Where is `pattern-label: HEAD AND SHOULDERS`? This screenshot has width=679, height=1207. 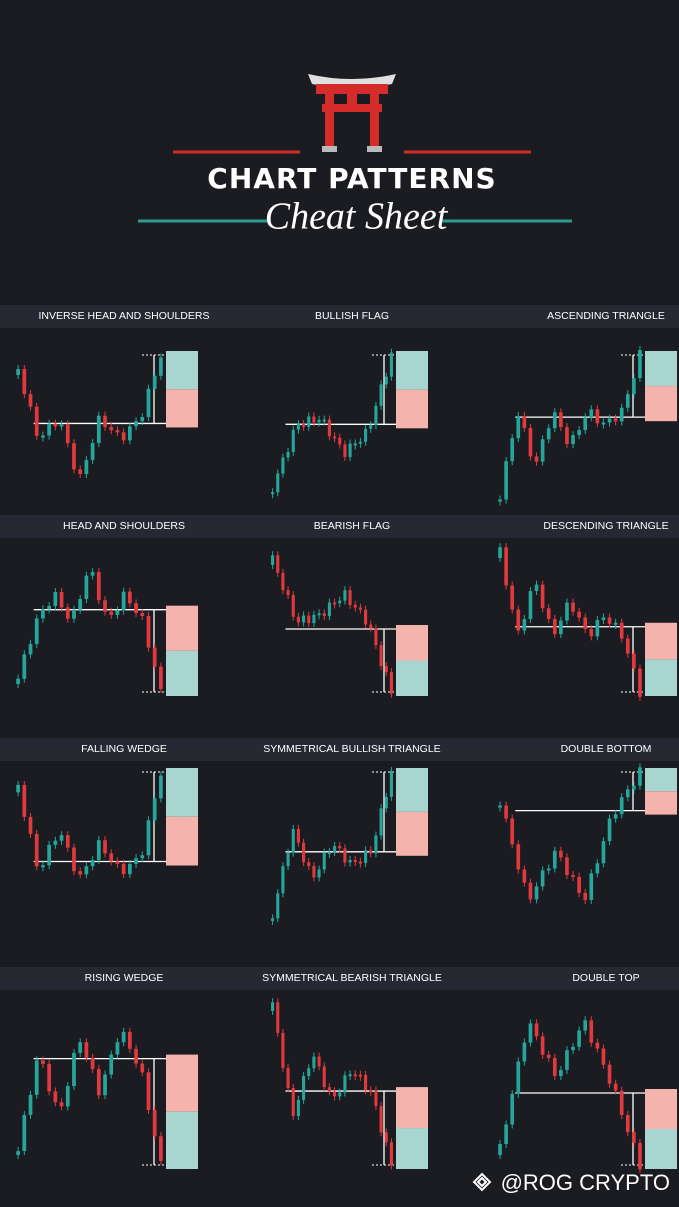 pattern-label: HEAD AND SHOULDERS is located at coordinates (124, 526).